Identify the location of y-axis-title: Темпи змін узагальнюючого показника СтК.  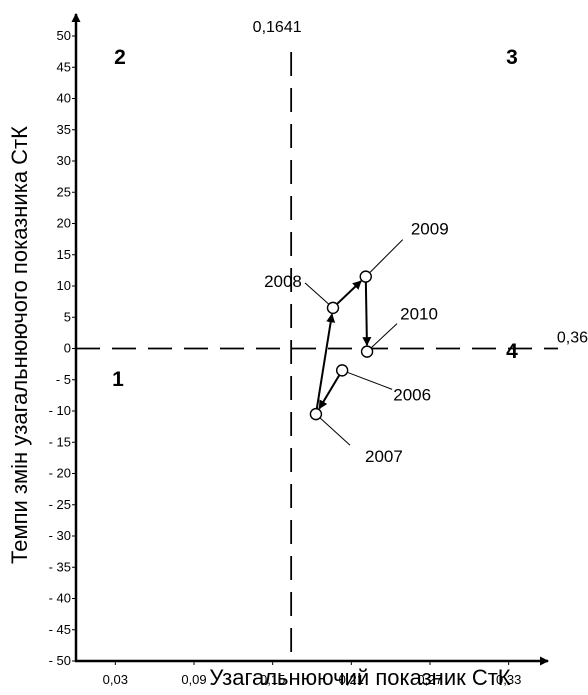
(19, 345).